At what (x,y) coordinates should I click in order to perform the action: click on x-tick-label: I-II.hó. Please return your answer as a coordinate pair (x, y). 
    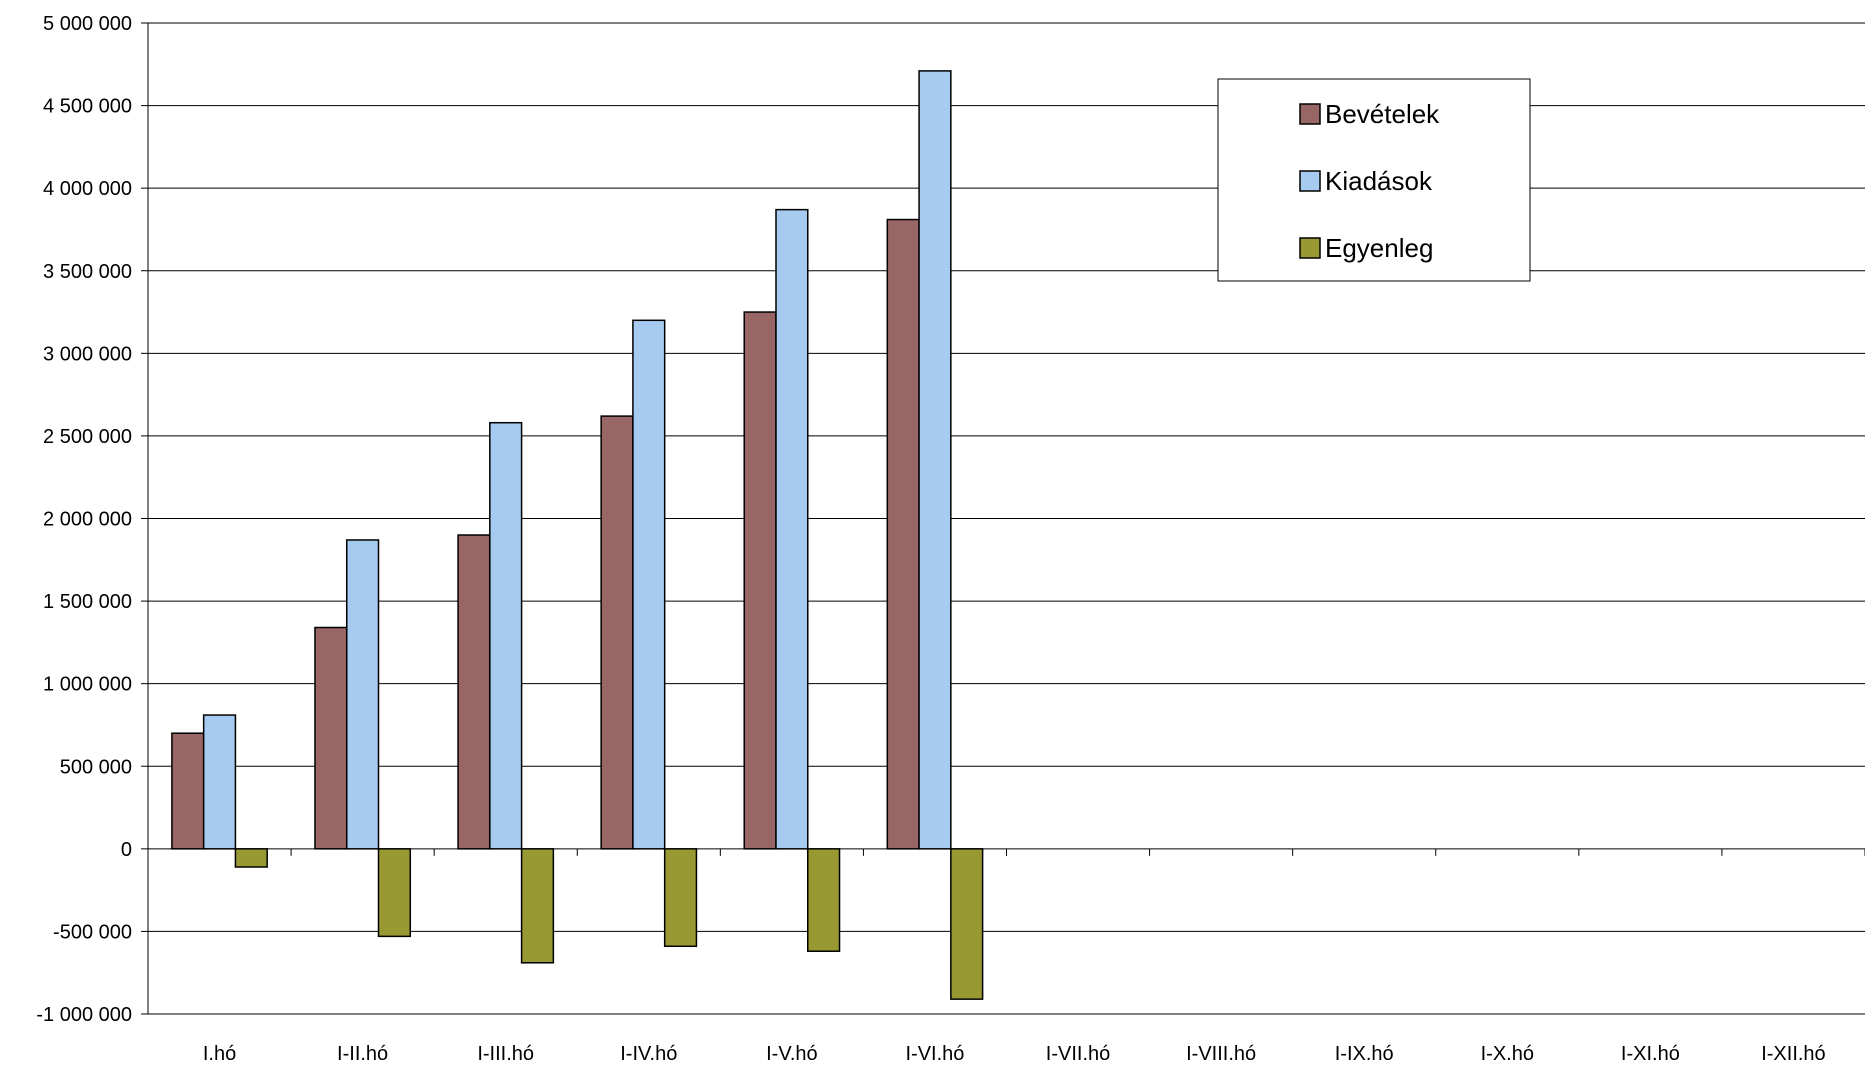
    Looking at the image, I should click on (362, 1054).